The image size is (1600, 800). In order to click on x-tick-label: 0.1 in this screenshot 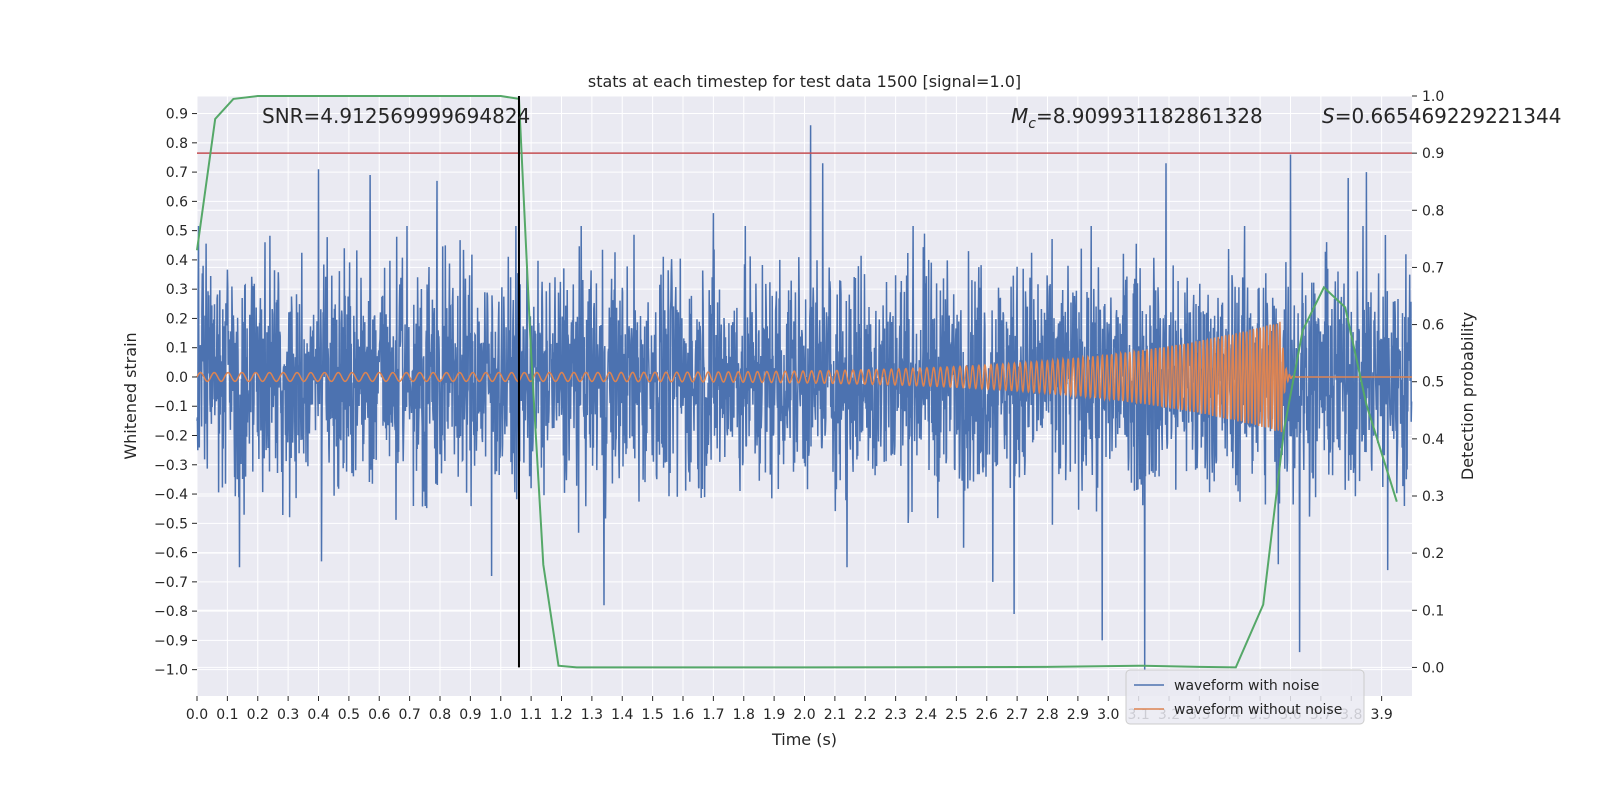, I will do `click(227, 715)`.